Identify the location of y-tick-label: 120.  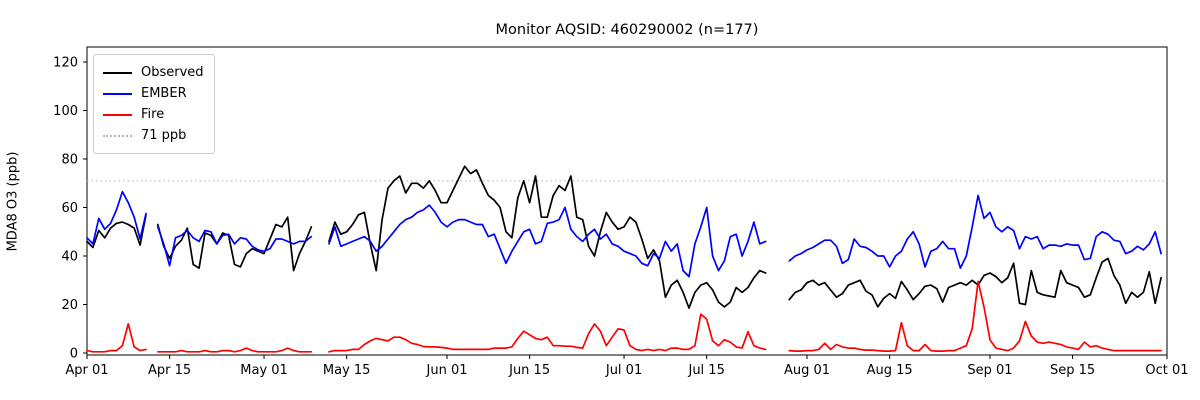
(65, 63).